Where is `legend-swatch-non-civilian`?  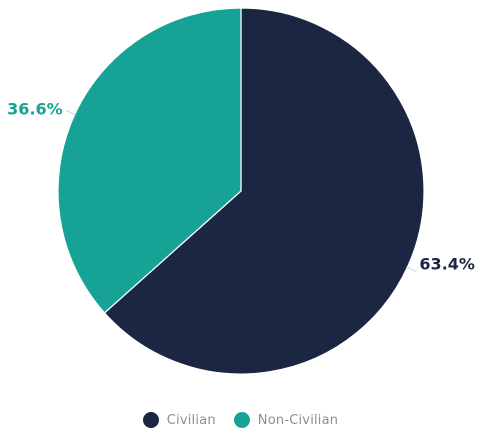
legend-swatch-non-civilian is located at coordinates (241, 420).